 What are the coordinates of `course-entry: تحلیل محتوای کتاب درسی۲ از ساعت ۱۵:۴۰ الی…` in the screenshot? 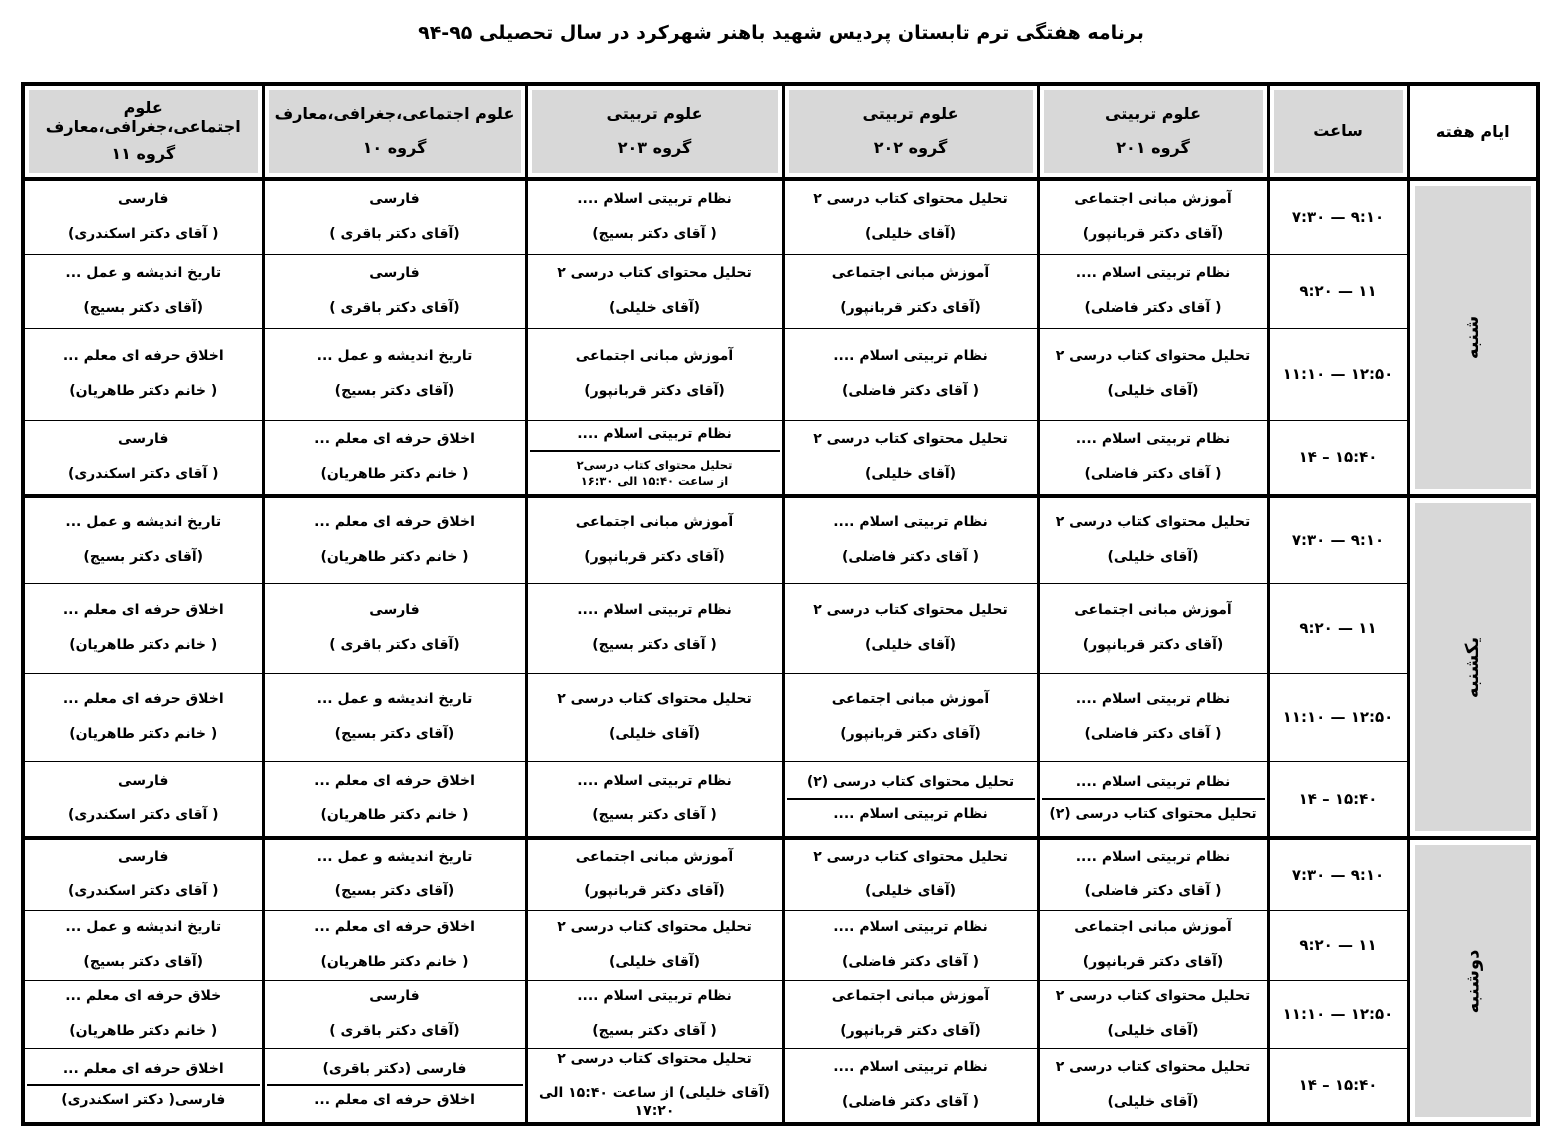 It's located at (654, 469).